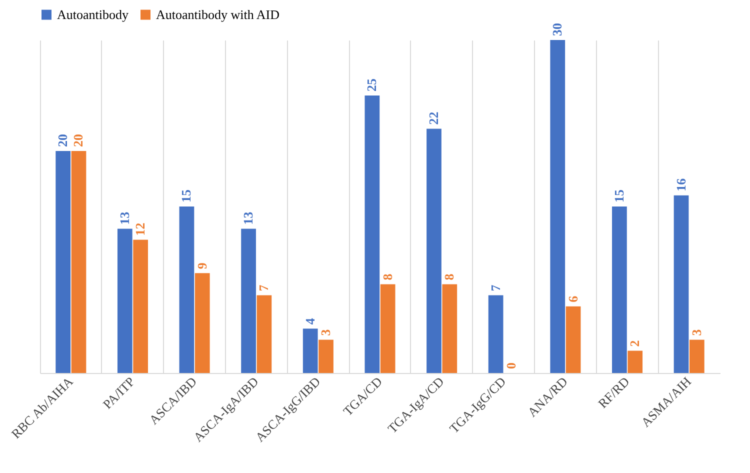  What do you see at coordinates (557, 29) in the screenshot?
I see `data-label: 30` at bounding box center [557, 29].